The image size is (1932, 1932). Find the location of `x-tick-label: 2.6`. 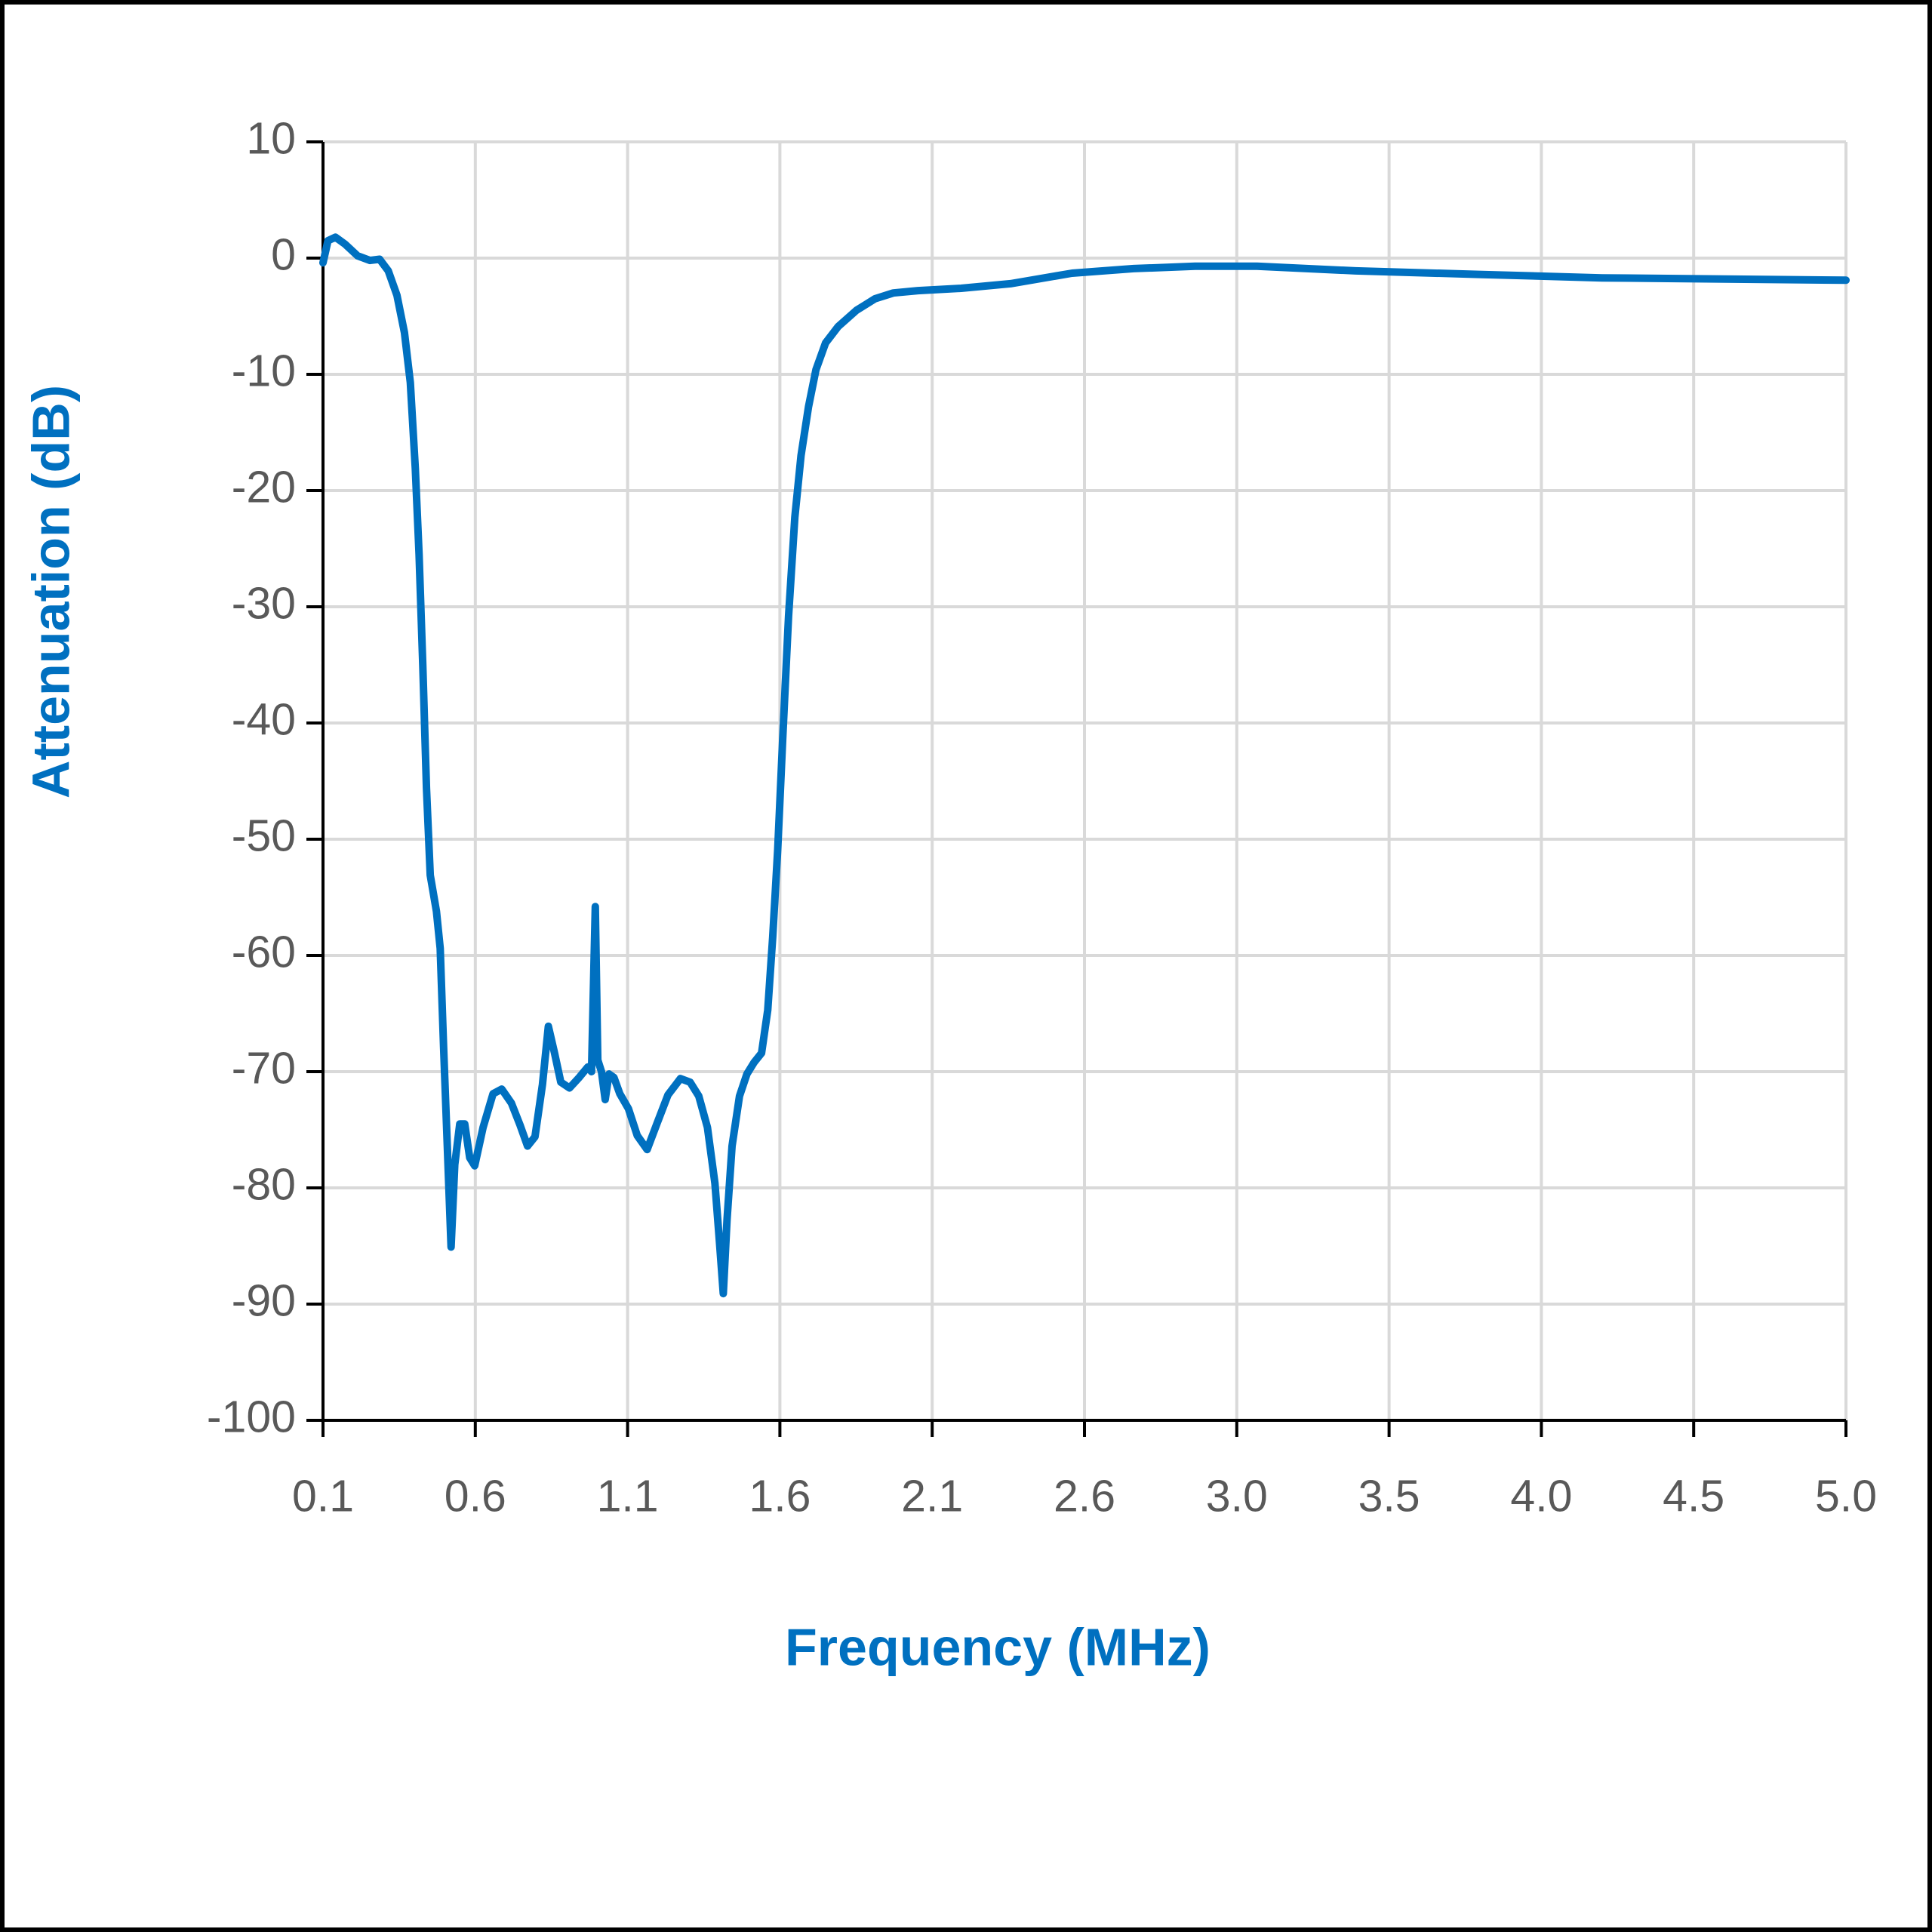

x-tick-label: 2.6 is located at coordinates (1084, 1496).